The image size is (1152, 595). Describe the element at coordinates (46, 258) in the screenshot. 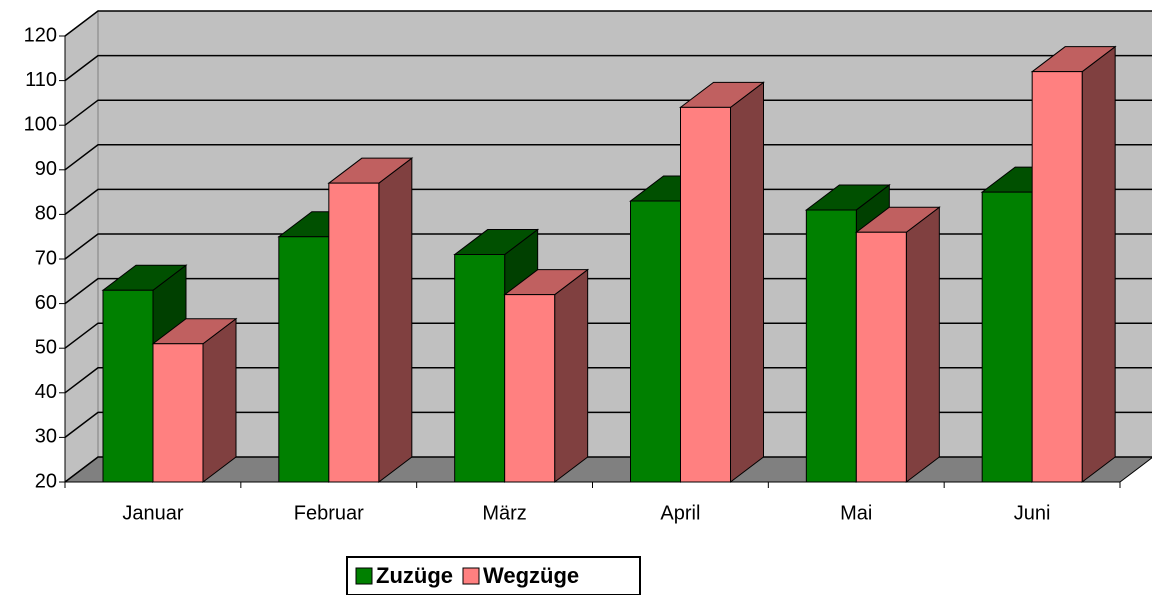

I see `y-tick-label: 70` at that location.